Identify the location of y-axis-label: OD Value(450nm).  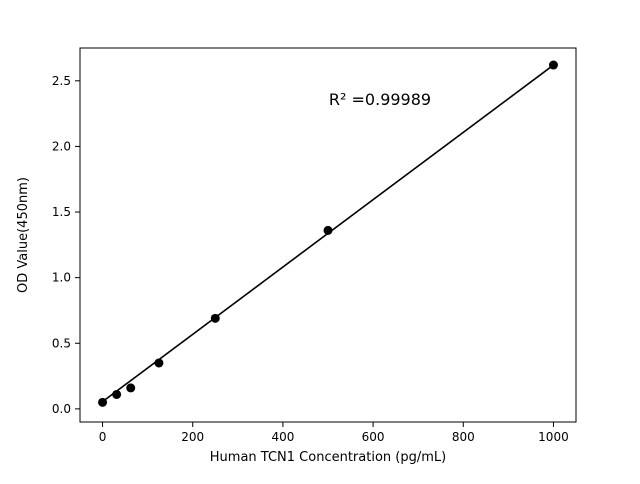
(23, 235).